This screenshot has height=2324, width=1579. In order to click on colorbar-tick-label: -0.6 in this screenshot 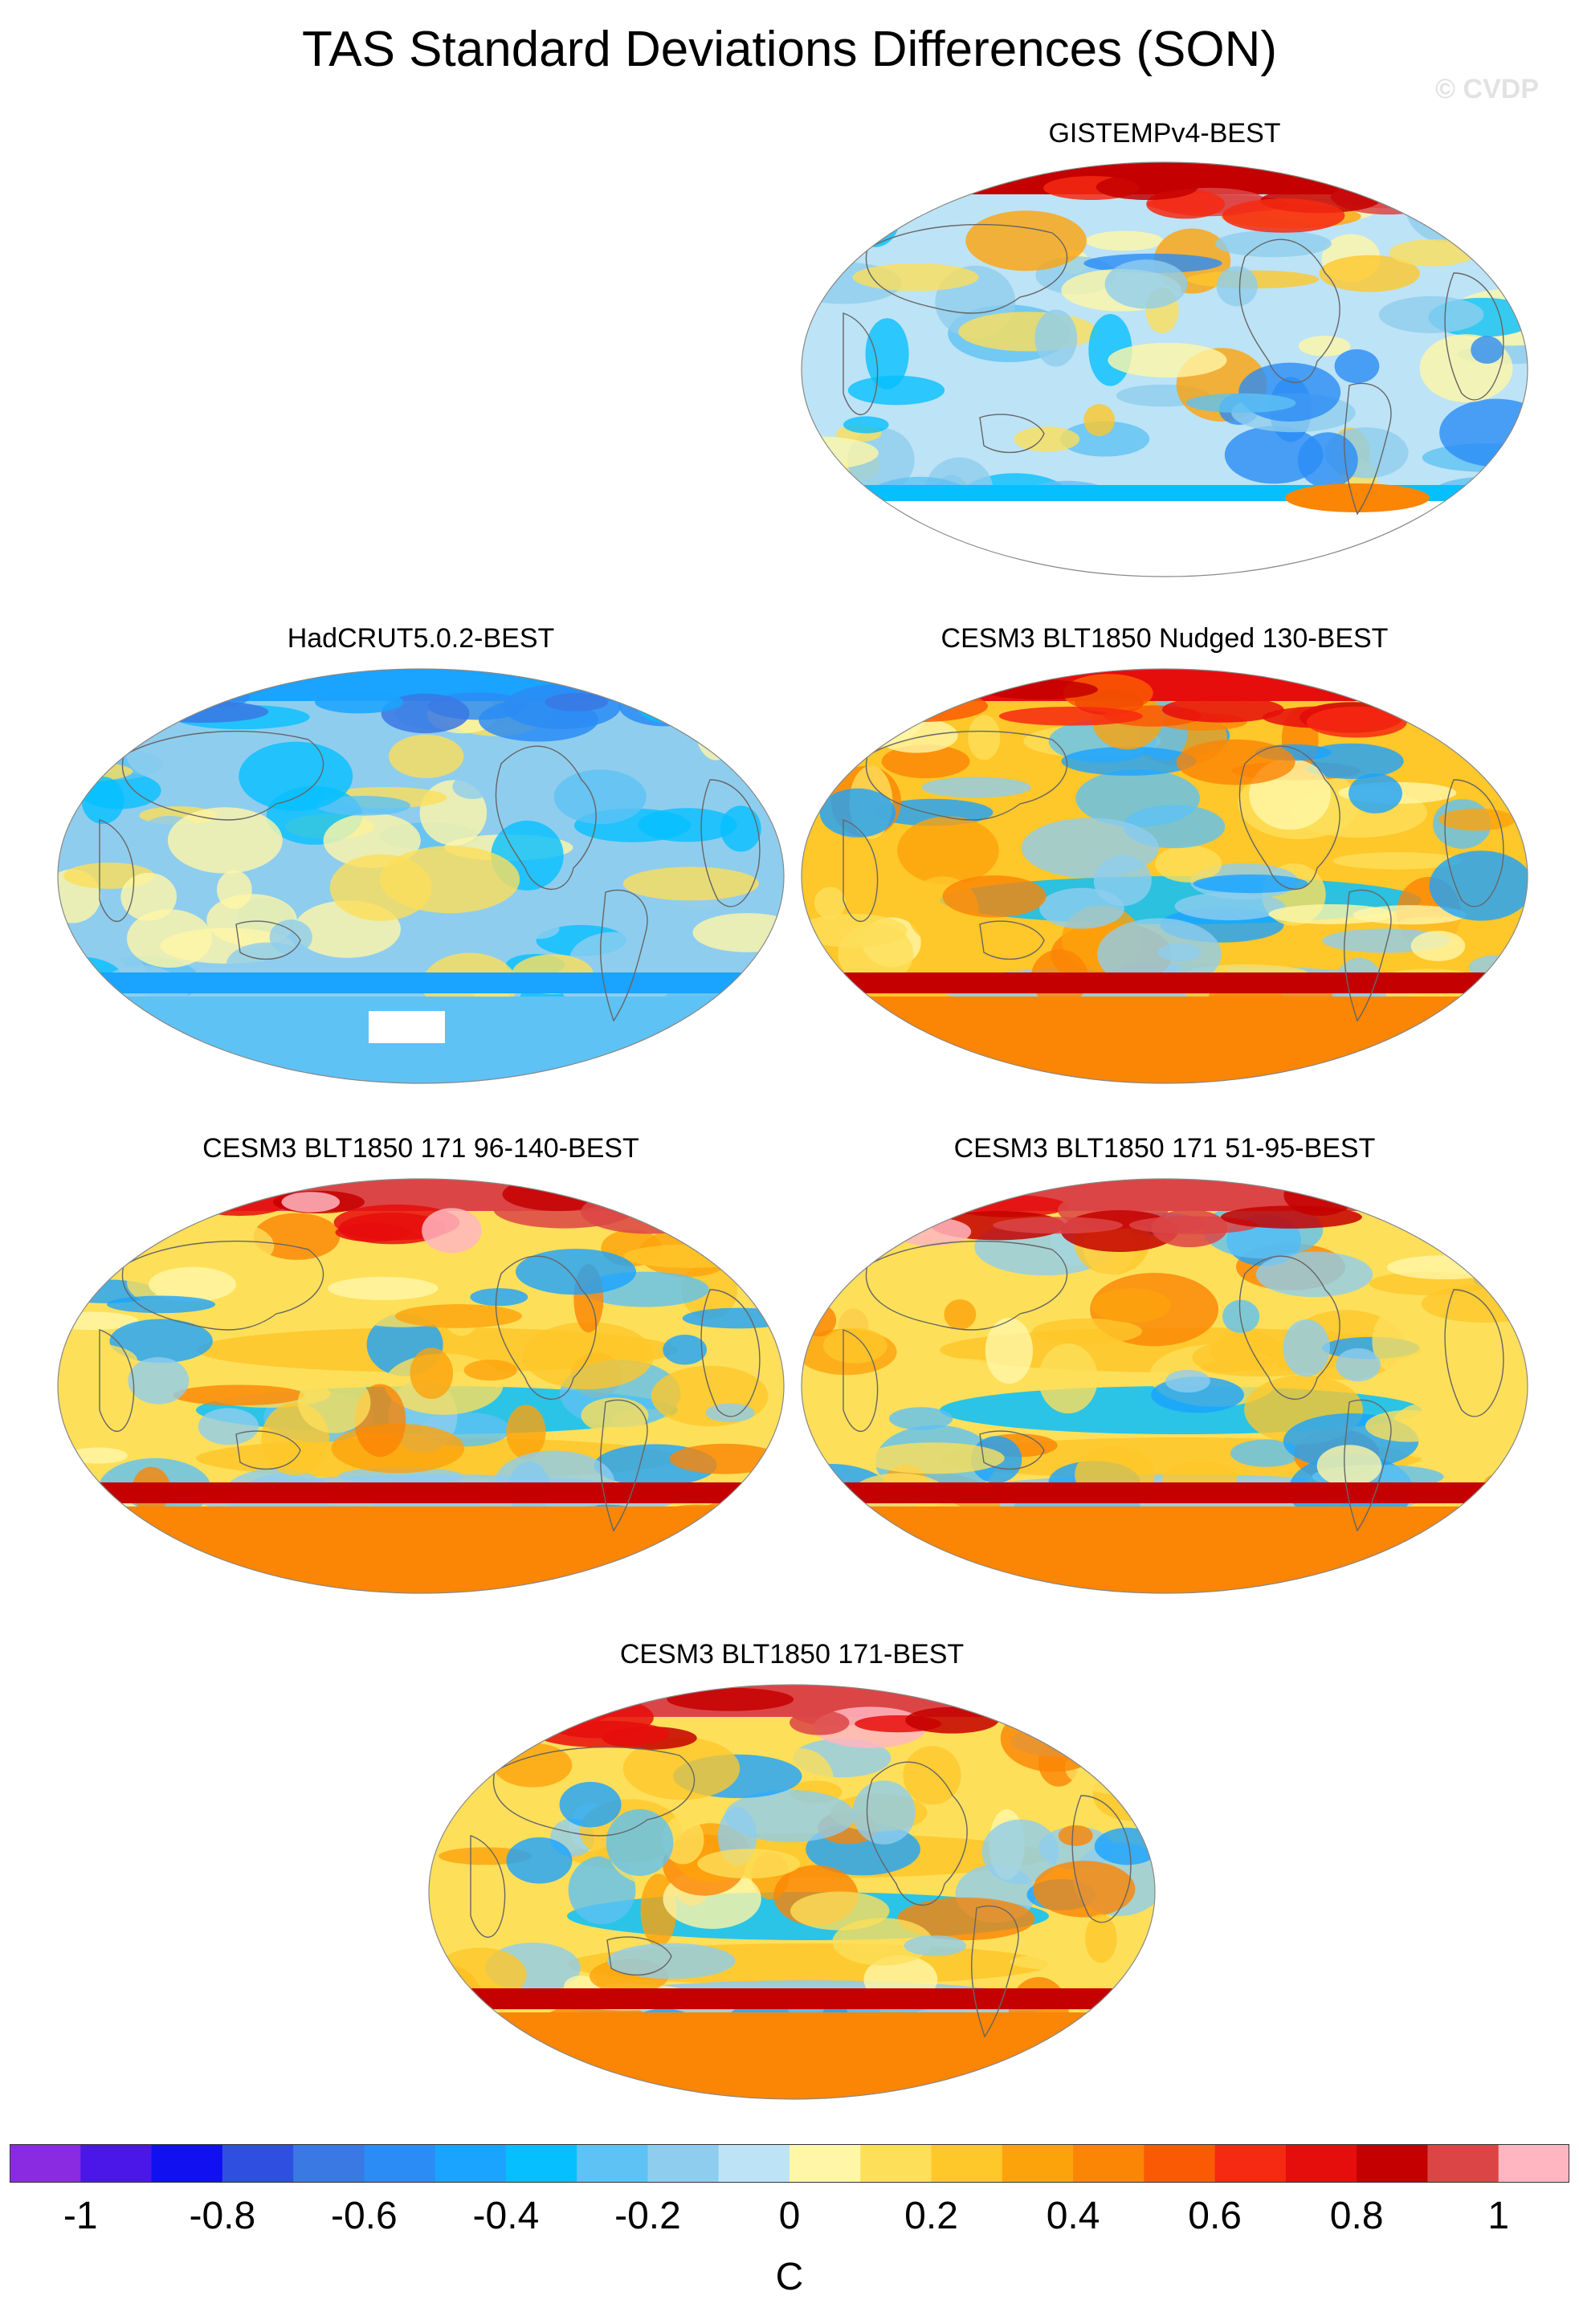, I will do `click(364, 2216)`.